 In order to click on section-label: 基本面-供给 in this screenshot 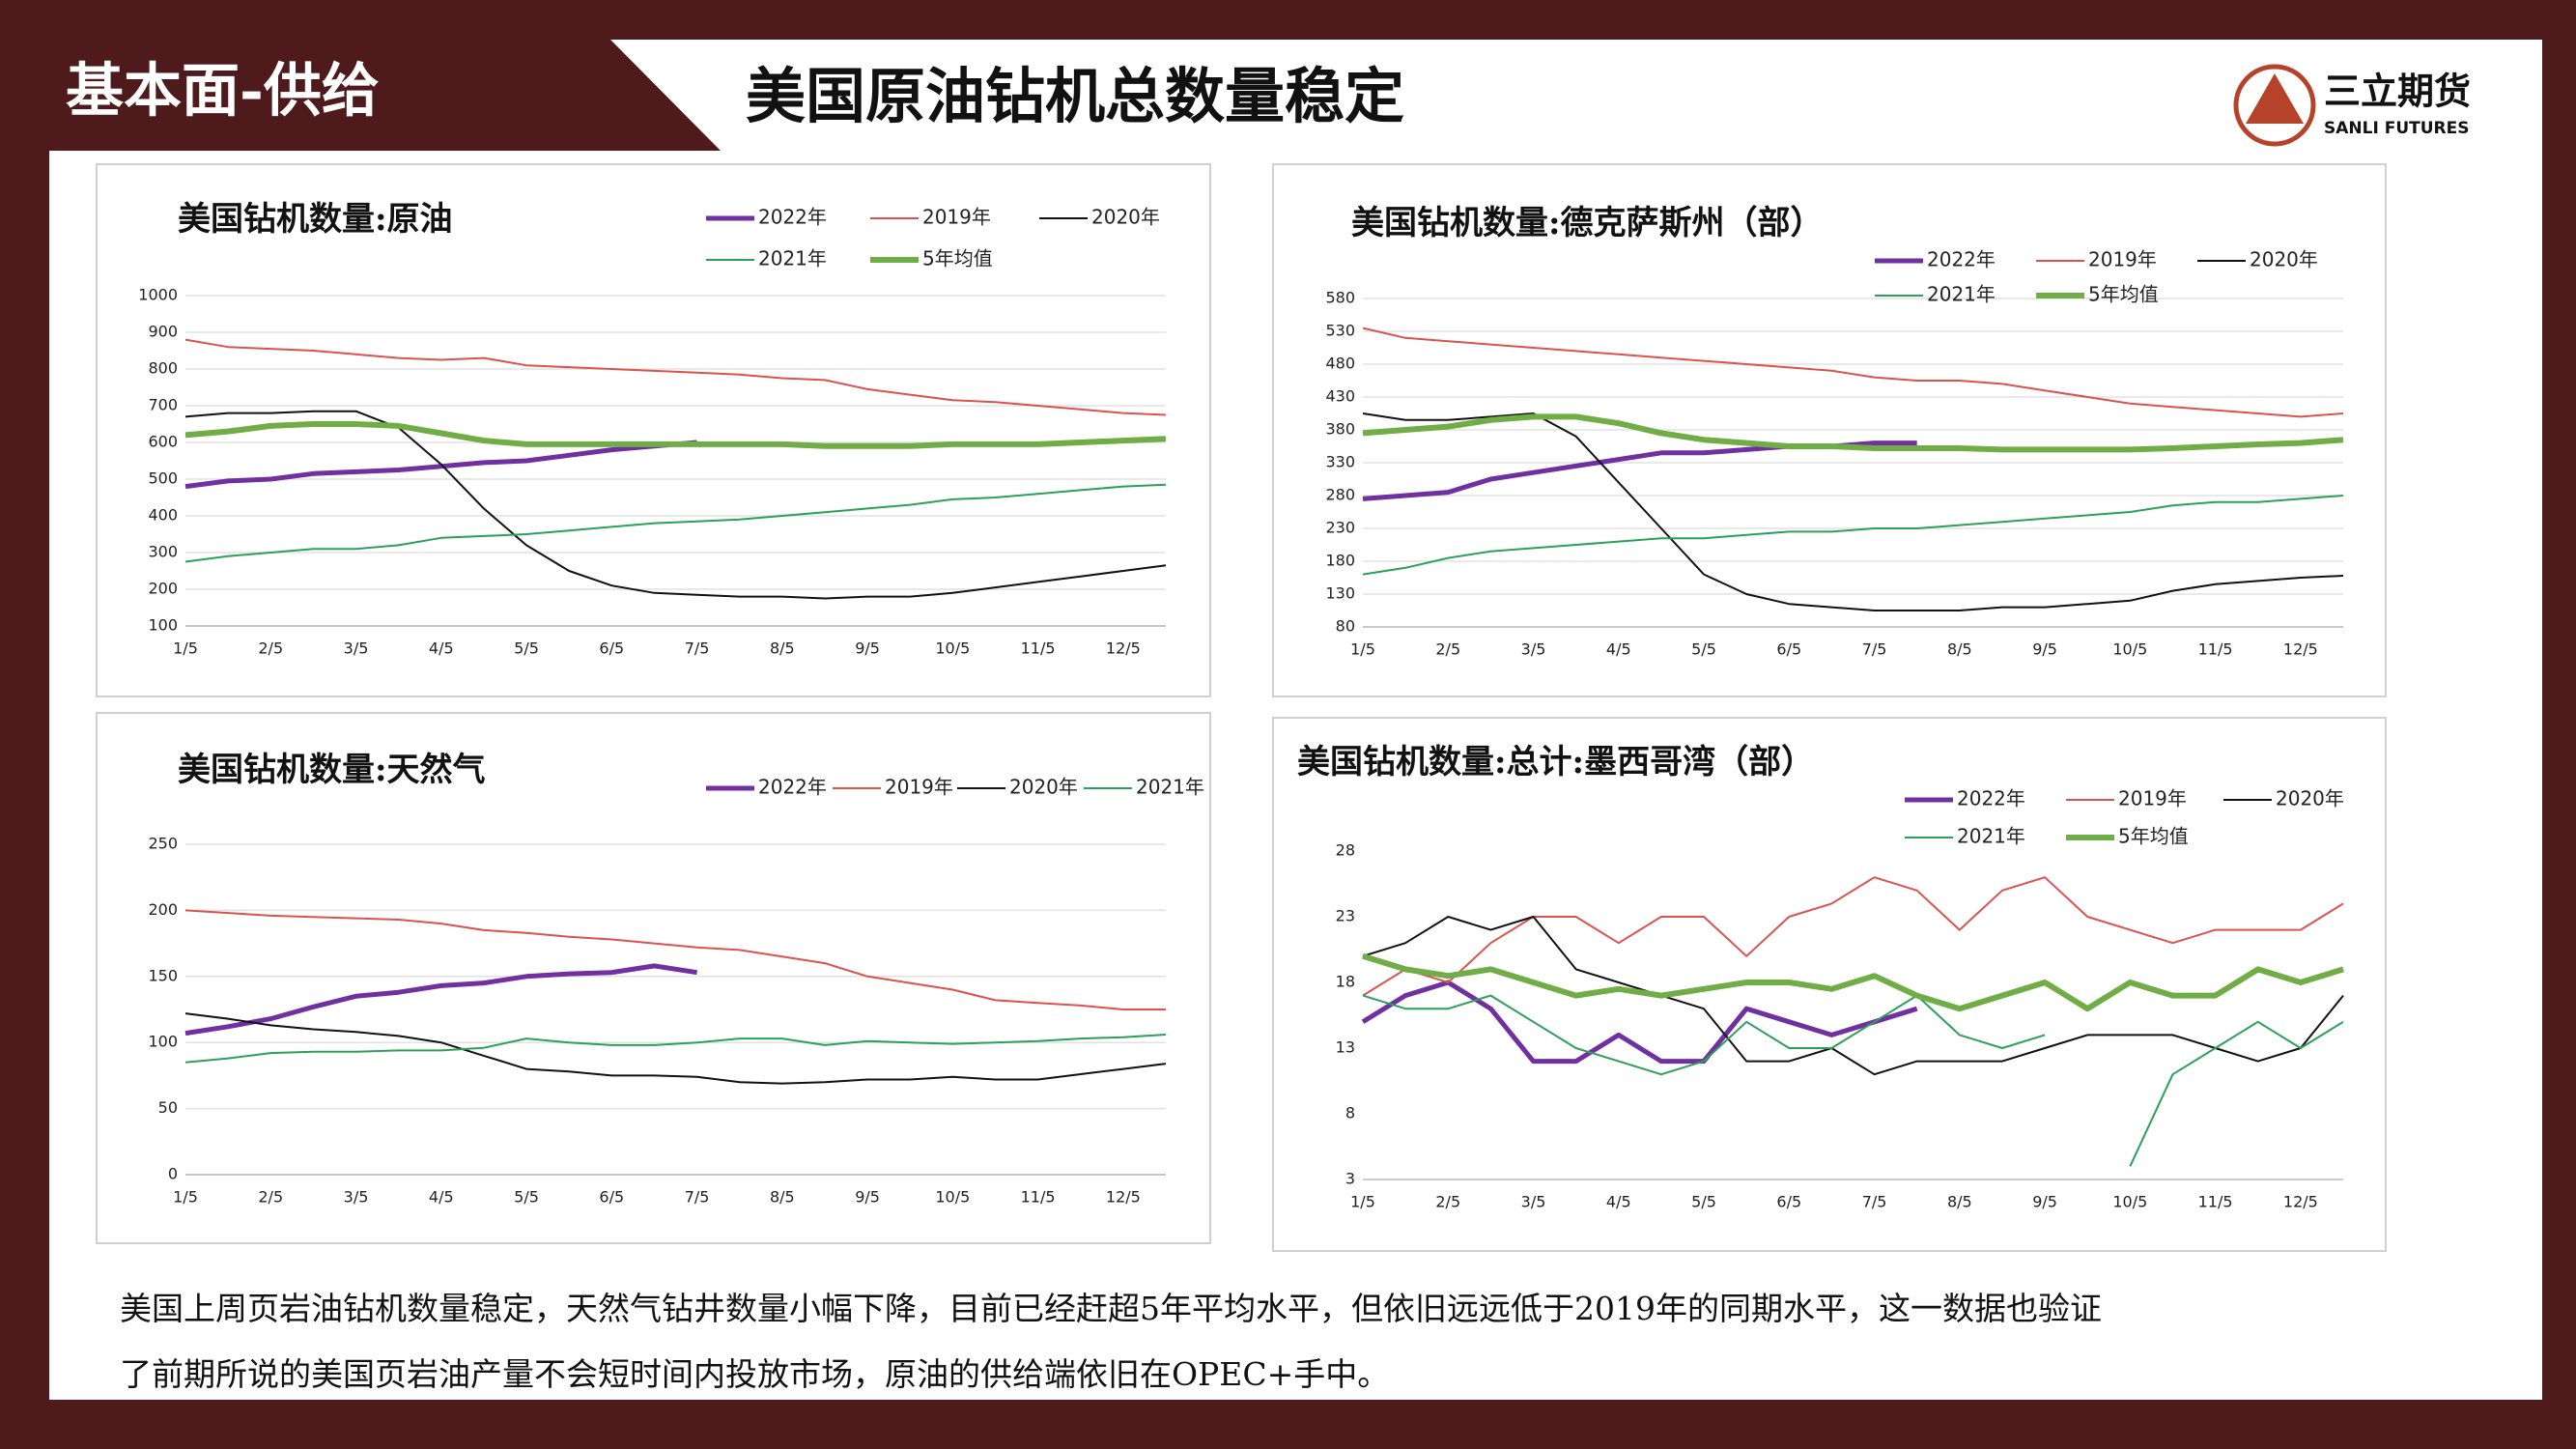, I will do `click(223, 92)`.